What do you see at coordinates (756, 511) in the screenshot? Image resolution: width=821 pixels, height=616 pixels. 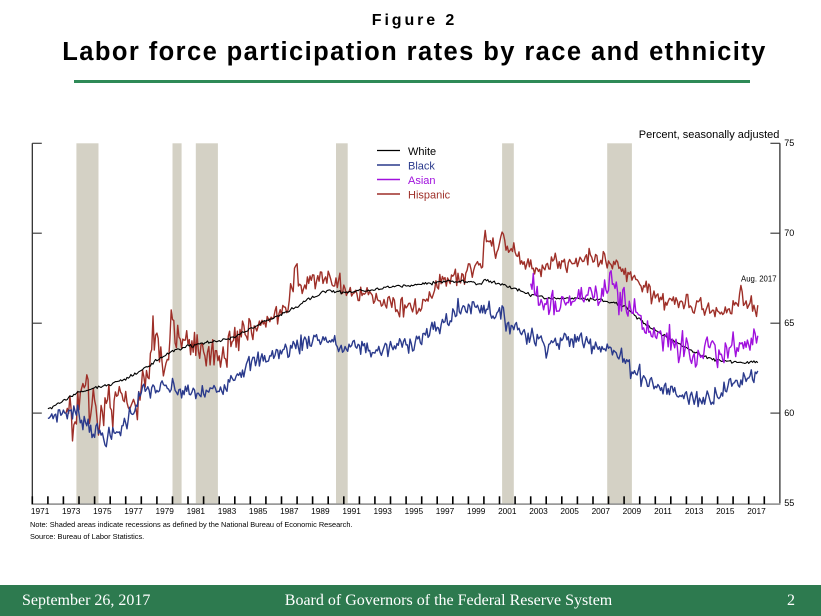 I see `svg-text: 2017` at bounding box center [756, 511].